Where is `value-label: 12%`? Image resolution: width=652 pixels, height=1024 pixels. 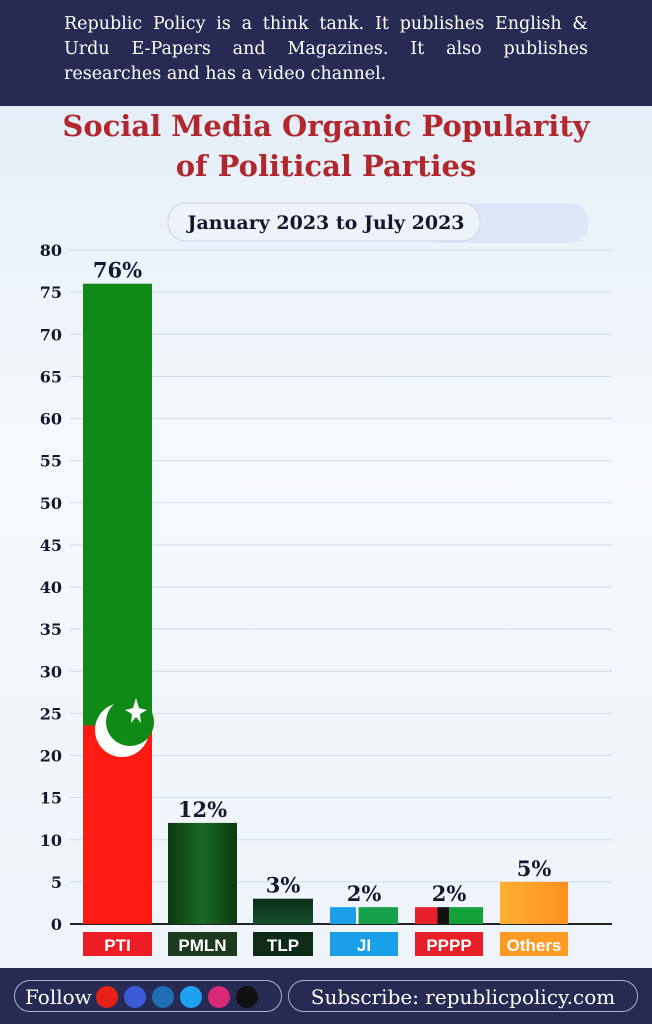 value-label: 12% is located at coordinates (202, 809).